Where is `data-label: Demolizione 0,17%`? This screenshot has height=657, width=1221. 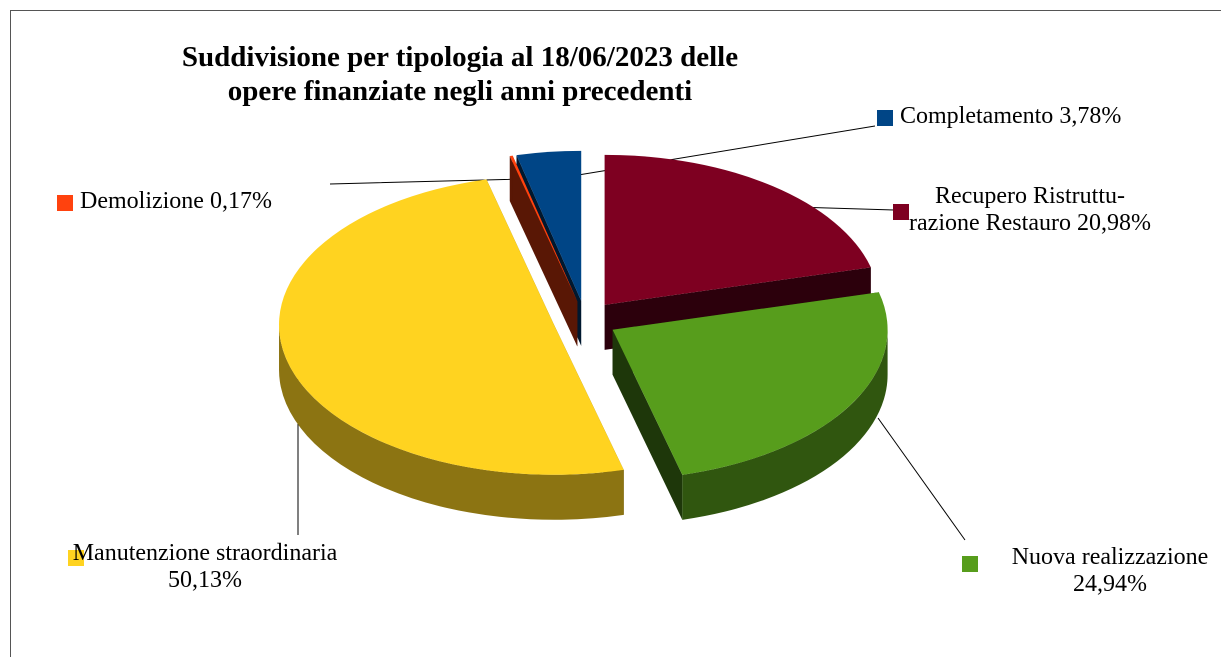 data-label: Demolizione 0,17% is located at coordinates (230, 201).